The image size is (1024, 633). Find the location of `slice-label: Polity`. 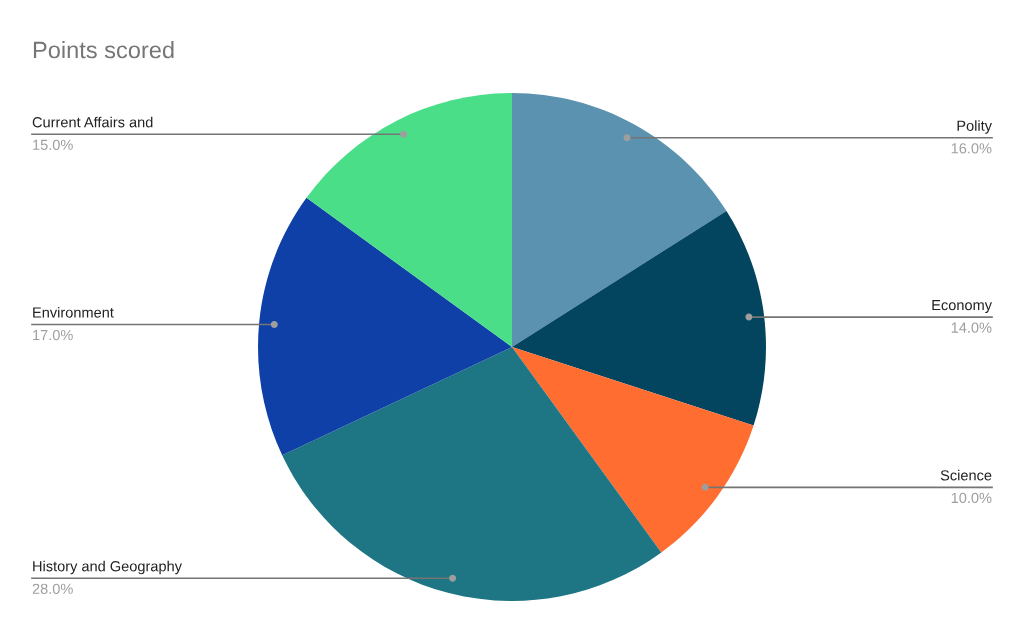

slice-label: Polity is located at coordinates (974, 127).